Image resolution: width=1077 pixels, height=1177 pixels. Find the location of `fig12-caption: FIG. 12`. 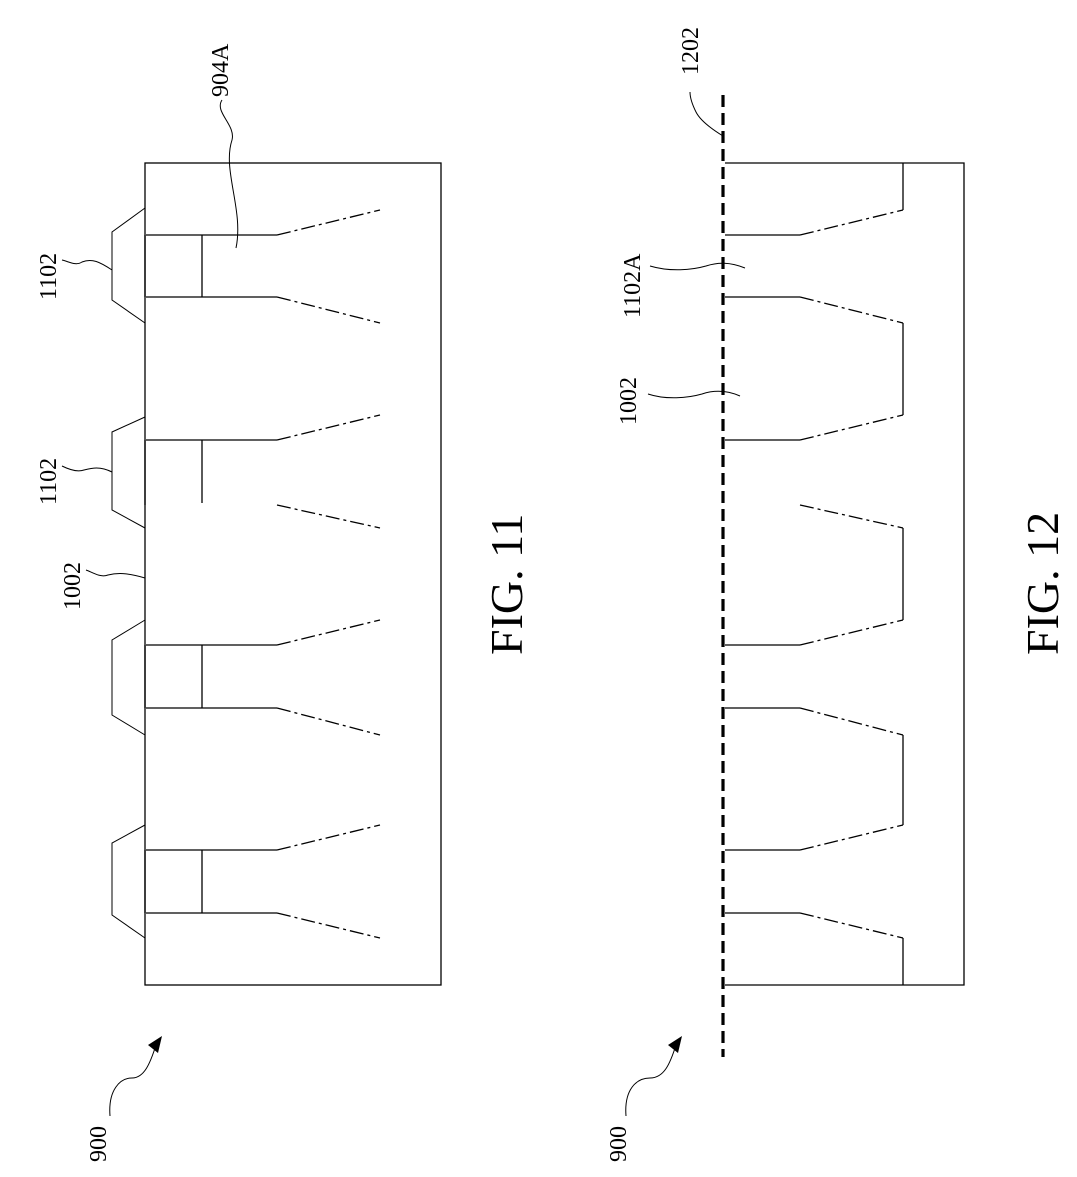

fig12-caption: FIG. 12 is located at coordinates (1042, 583).